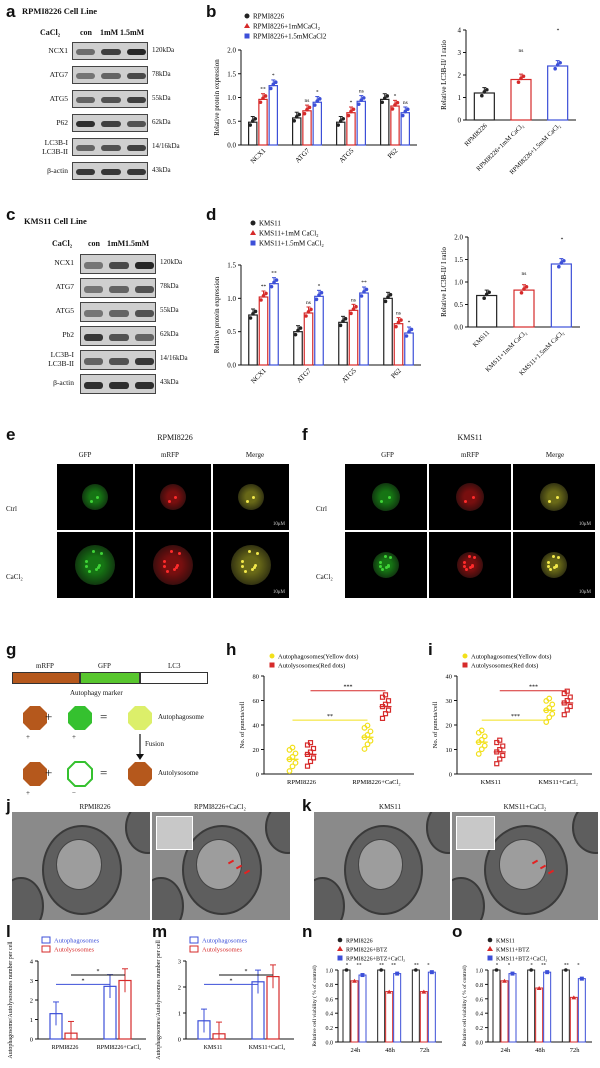 The image size is (600, 1068). Describe the element at coordinates (163, 50) in the screenshot. I see `blot-kda: 120kDa` at that location.